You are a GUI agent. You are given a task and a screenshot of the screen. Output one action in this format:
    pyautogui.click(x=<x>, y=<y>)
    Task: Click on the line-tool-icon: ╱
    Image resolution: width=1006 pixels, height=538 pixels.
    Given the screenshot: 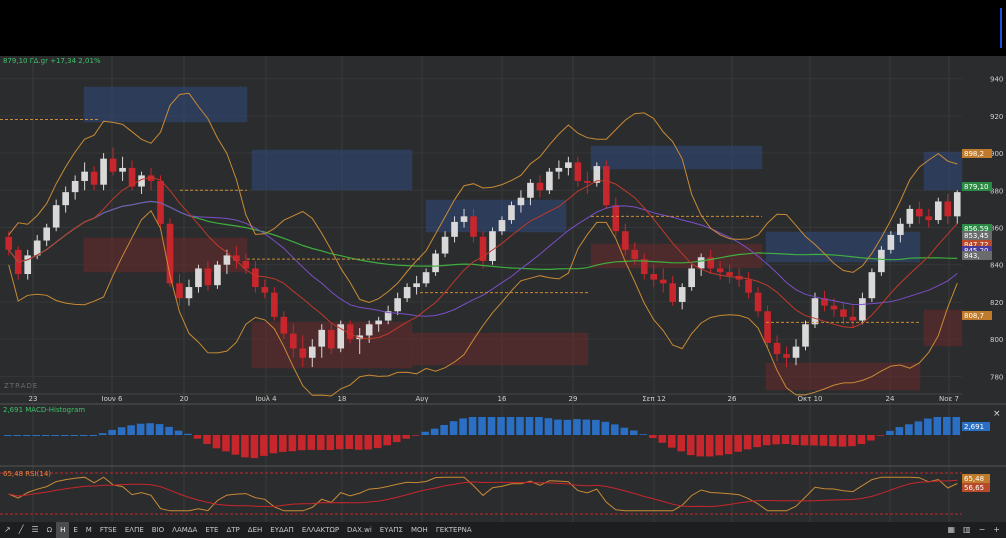 What is the action you would take?
    pyautogui.click(x=21, y=529)
    